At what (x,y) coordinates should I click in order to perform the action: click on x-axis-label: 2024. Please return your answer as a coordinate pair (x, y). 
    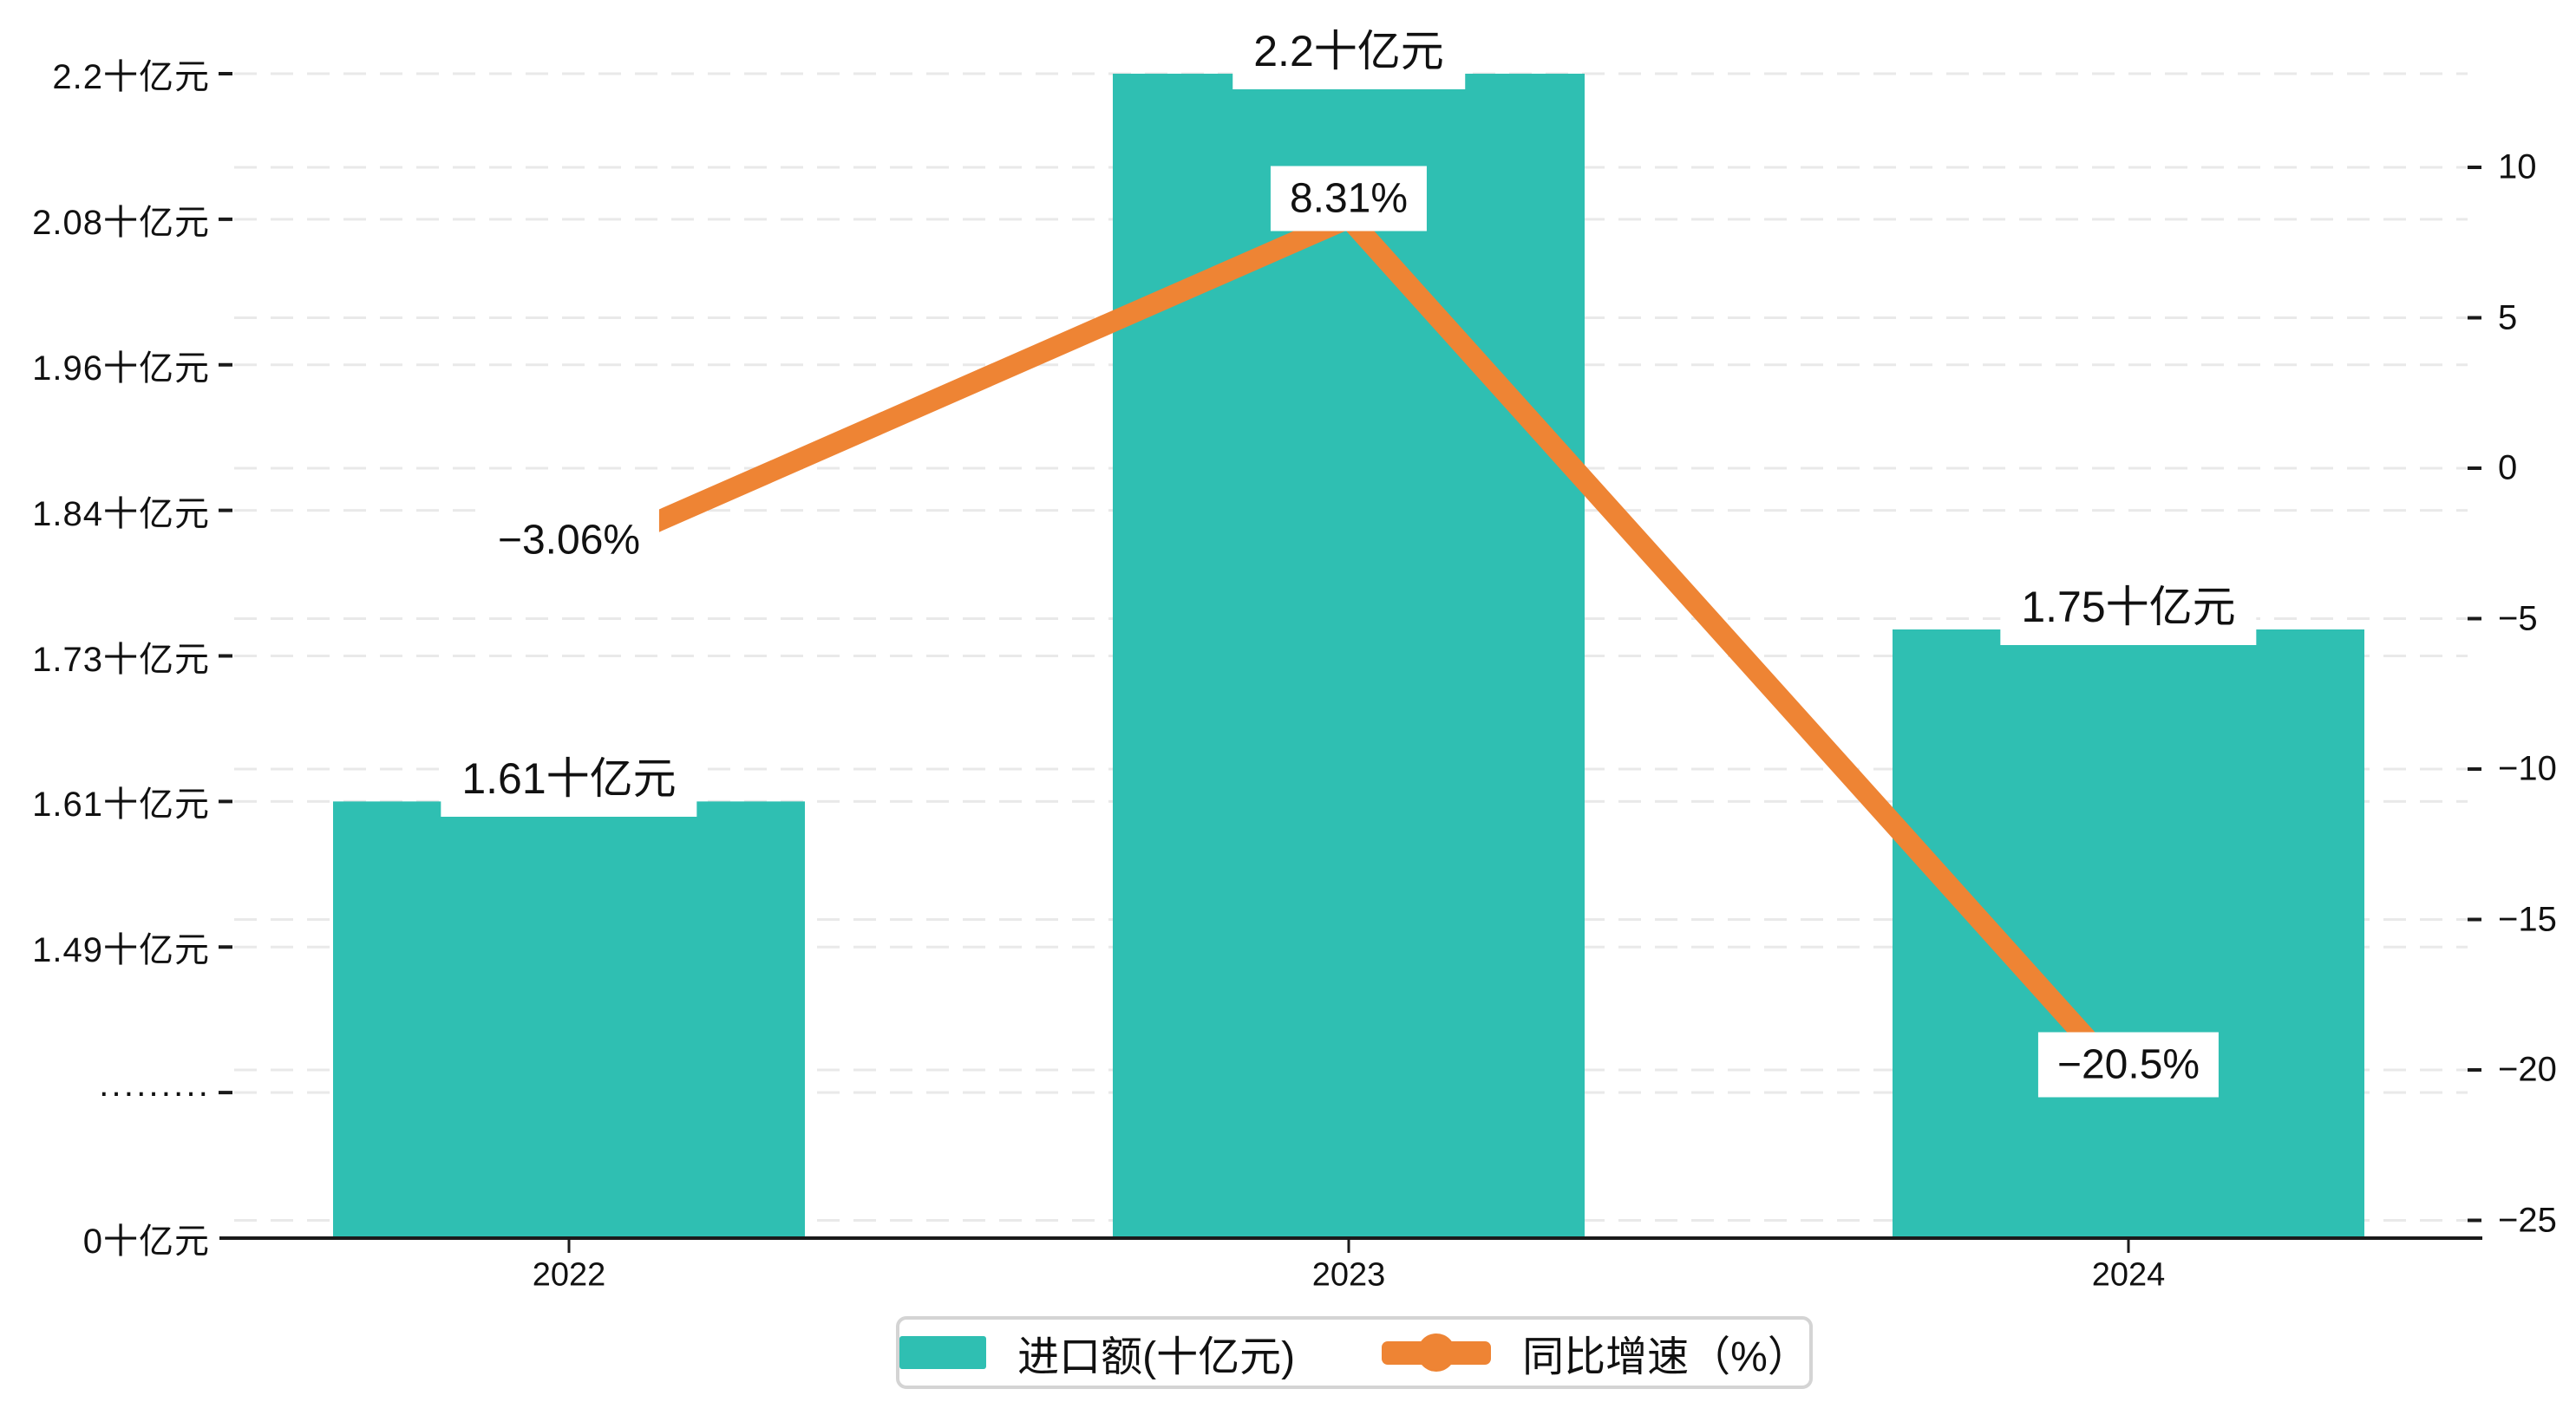
    Looking at the image, I should click on (2128, 1275).